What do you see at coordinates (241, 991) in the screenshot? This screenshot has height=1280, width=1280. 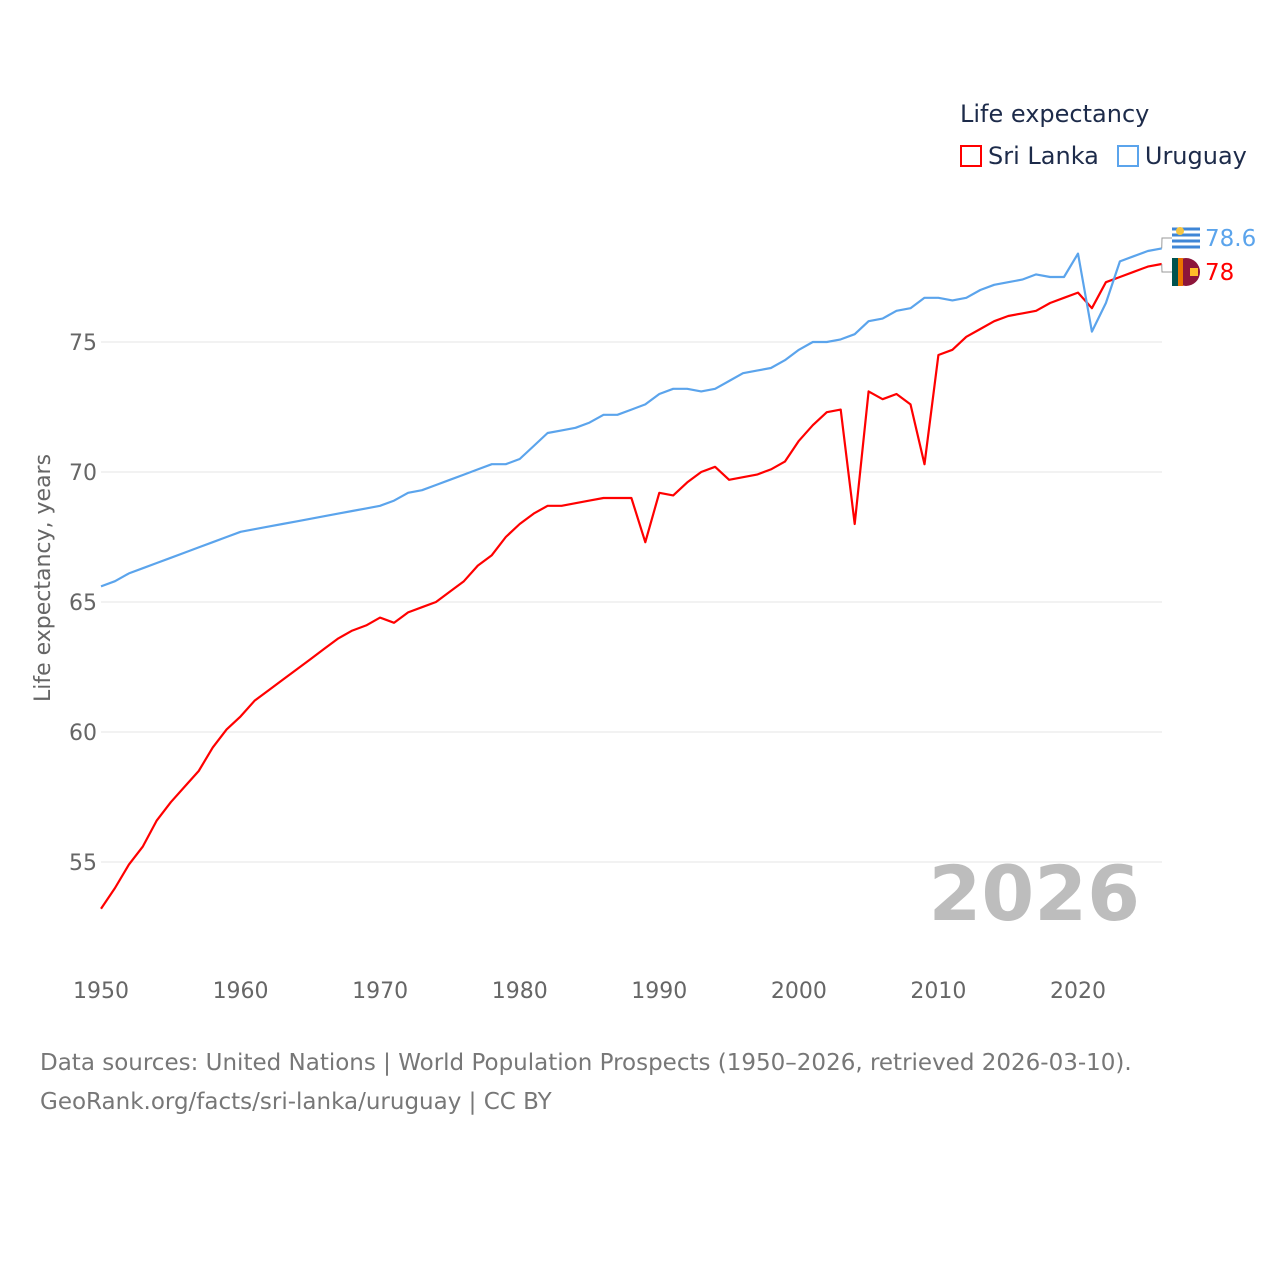 I see `x-tick-label: 1960` at bounding box center [241, 991].